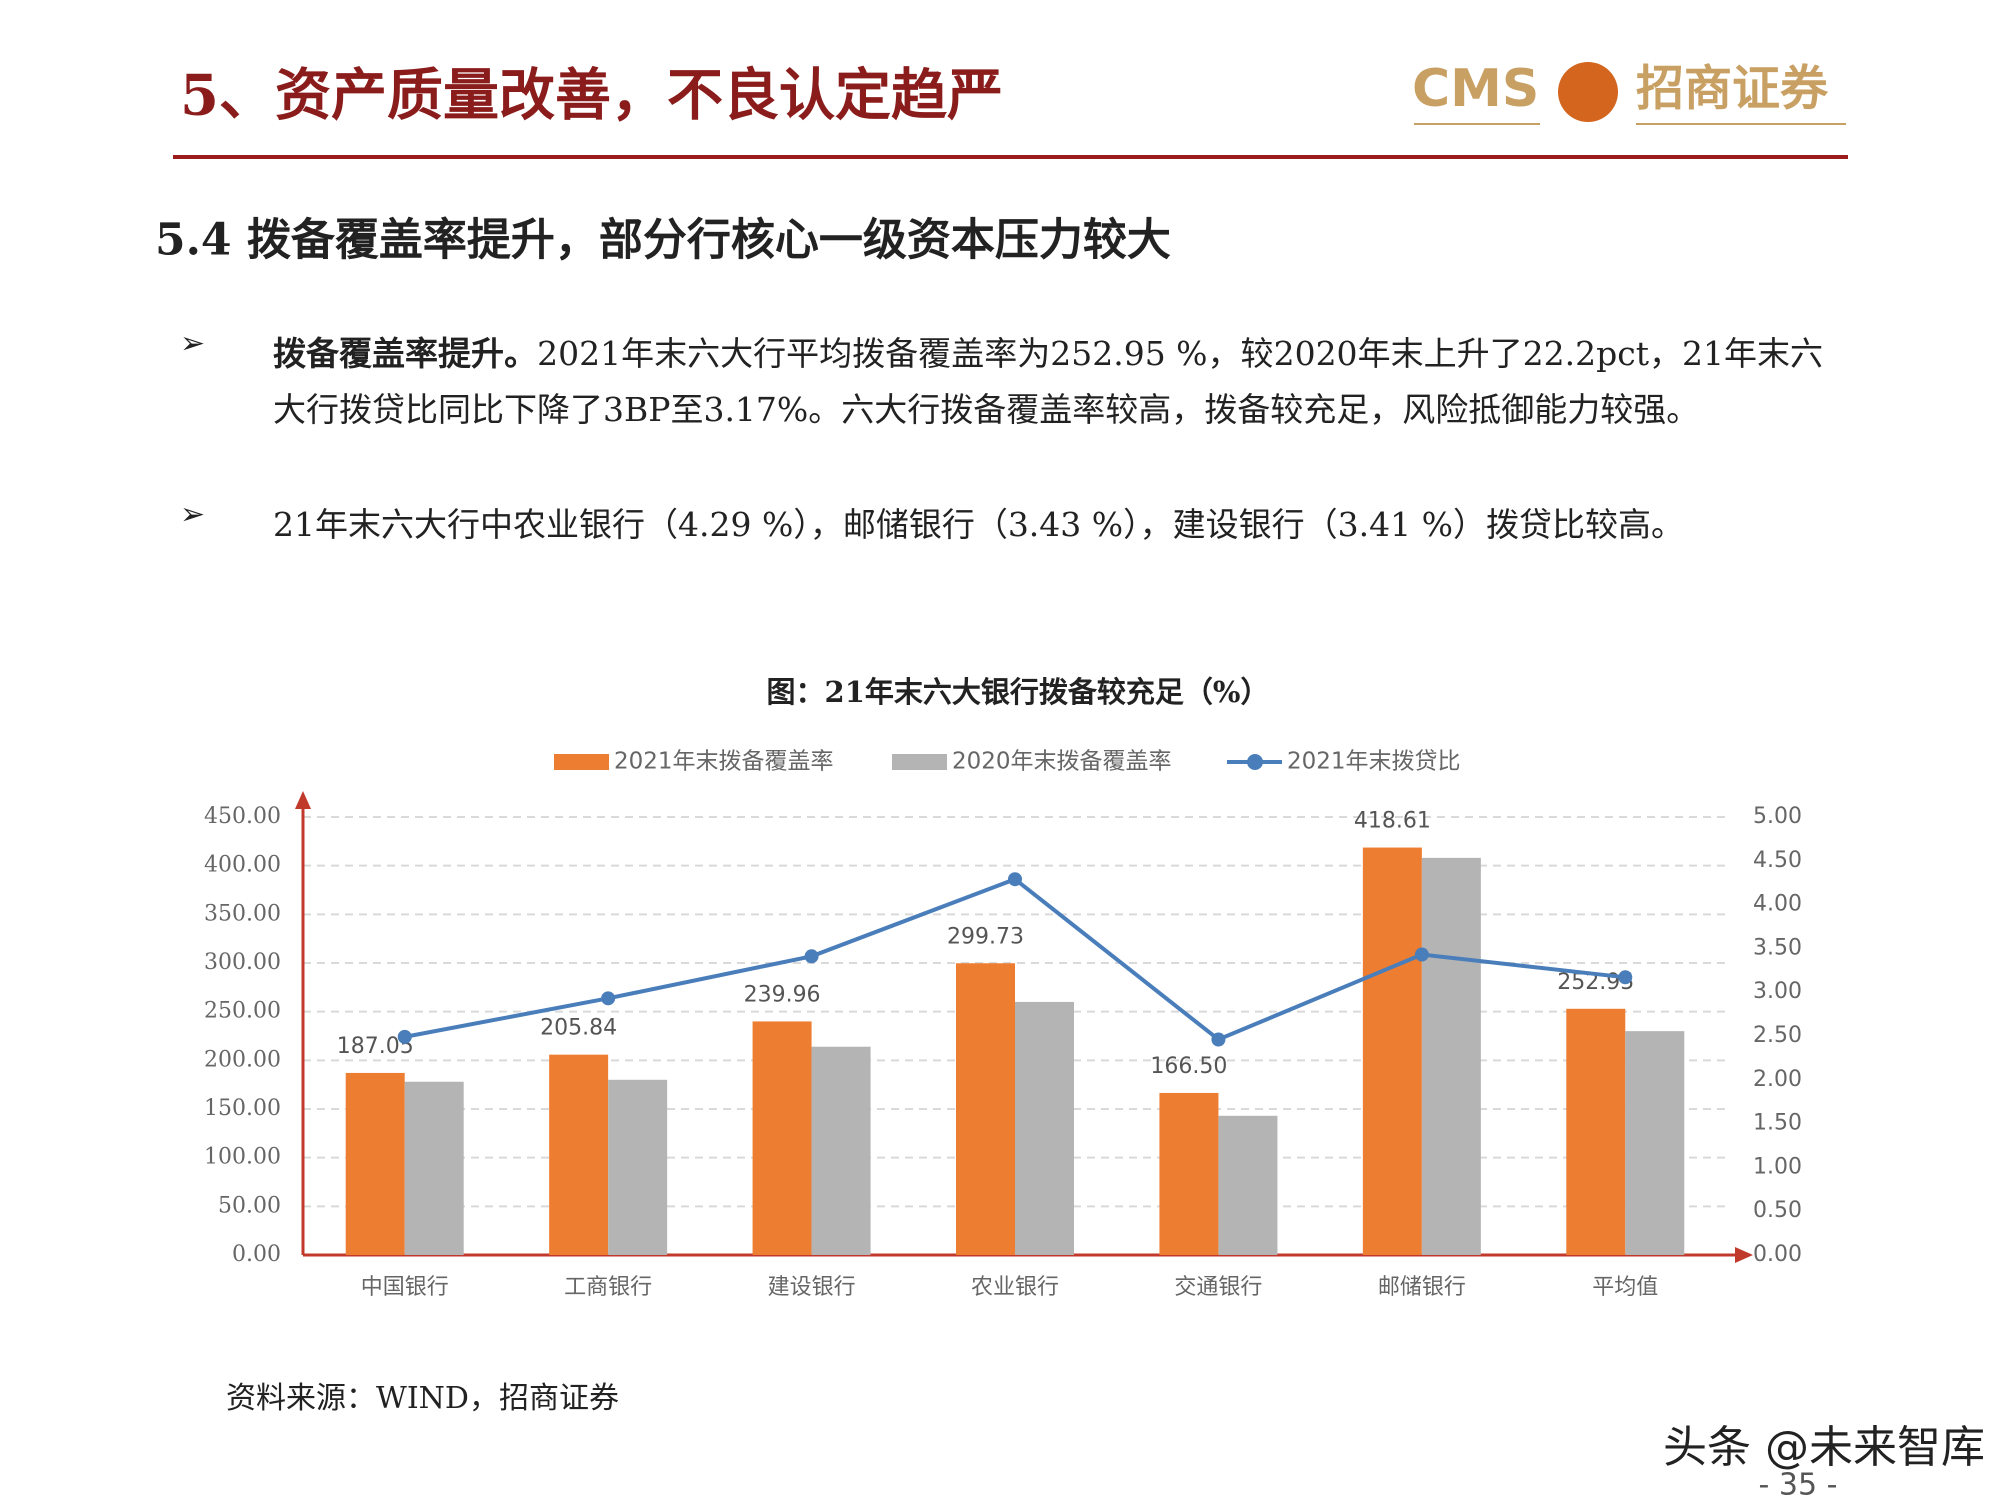  I want to click on logo-en: CMS, so click(1475, 89).